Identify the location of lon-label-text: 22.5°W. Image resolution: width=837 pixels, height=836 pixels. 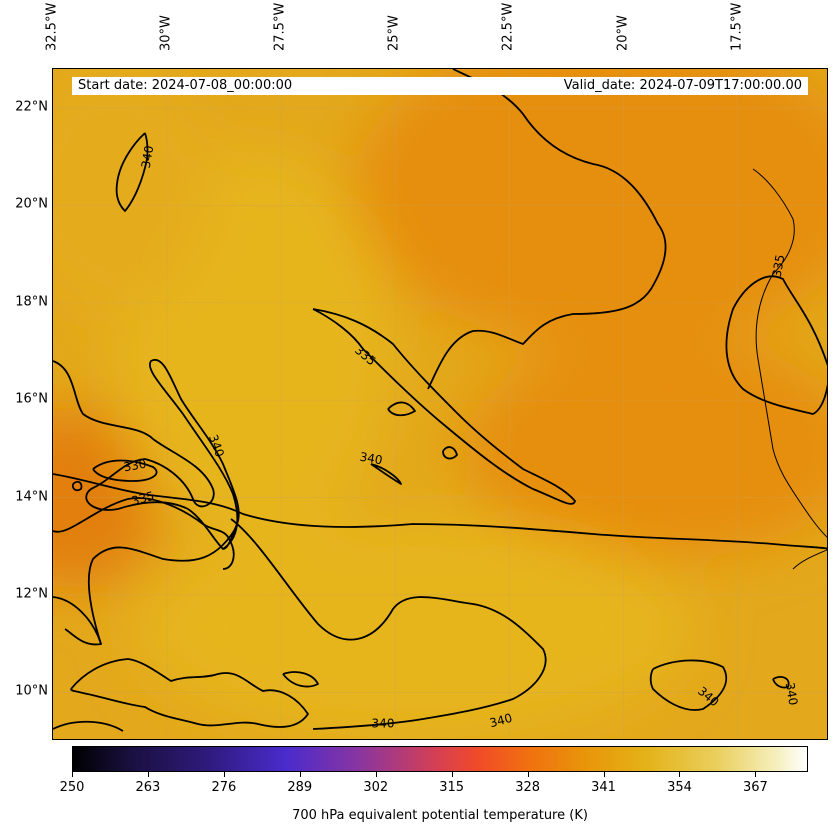
(508, 26).